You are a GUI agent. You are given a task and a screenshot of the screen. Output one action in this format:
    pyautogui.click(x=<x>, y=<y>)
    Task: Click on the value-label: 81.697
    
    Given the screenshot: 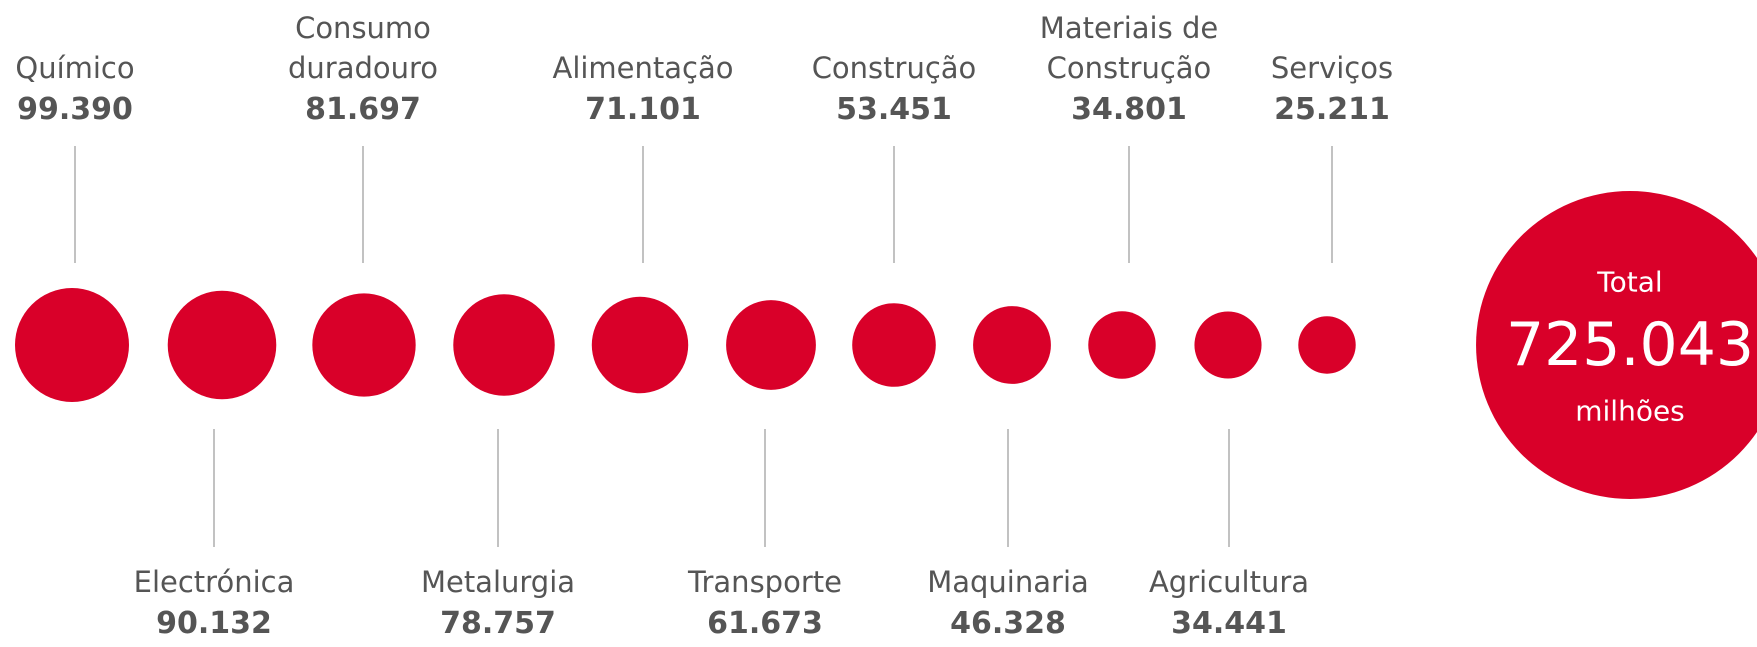 What is the action you would take?
    pyautogui.click(x=363, y=109)
    